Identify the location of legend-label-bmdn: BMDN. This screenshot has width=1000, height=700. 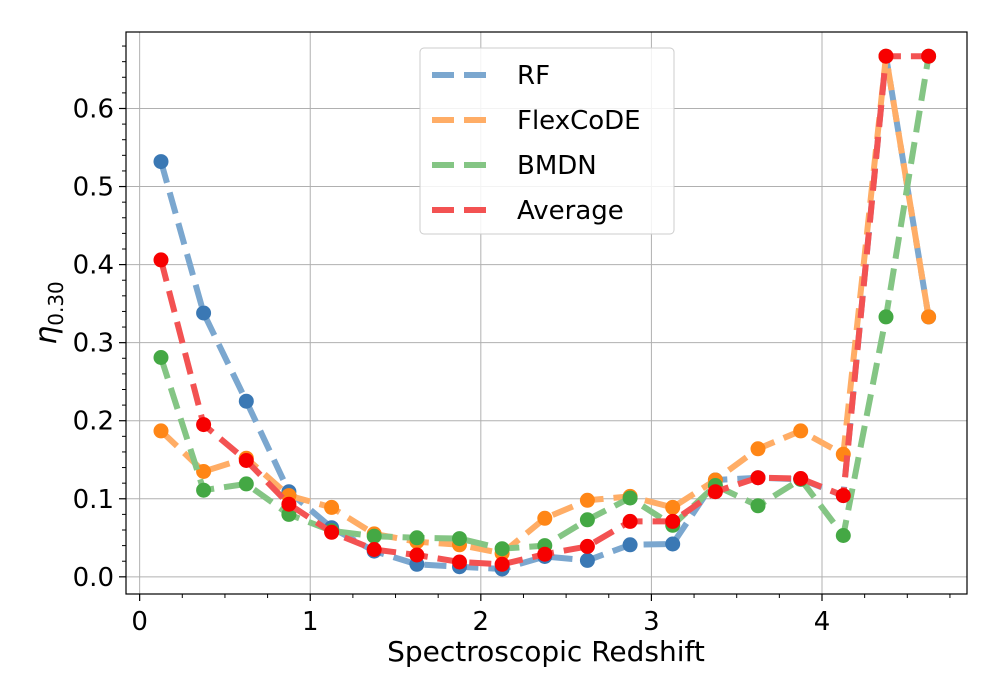
(557, 166).